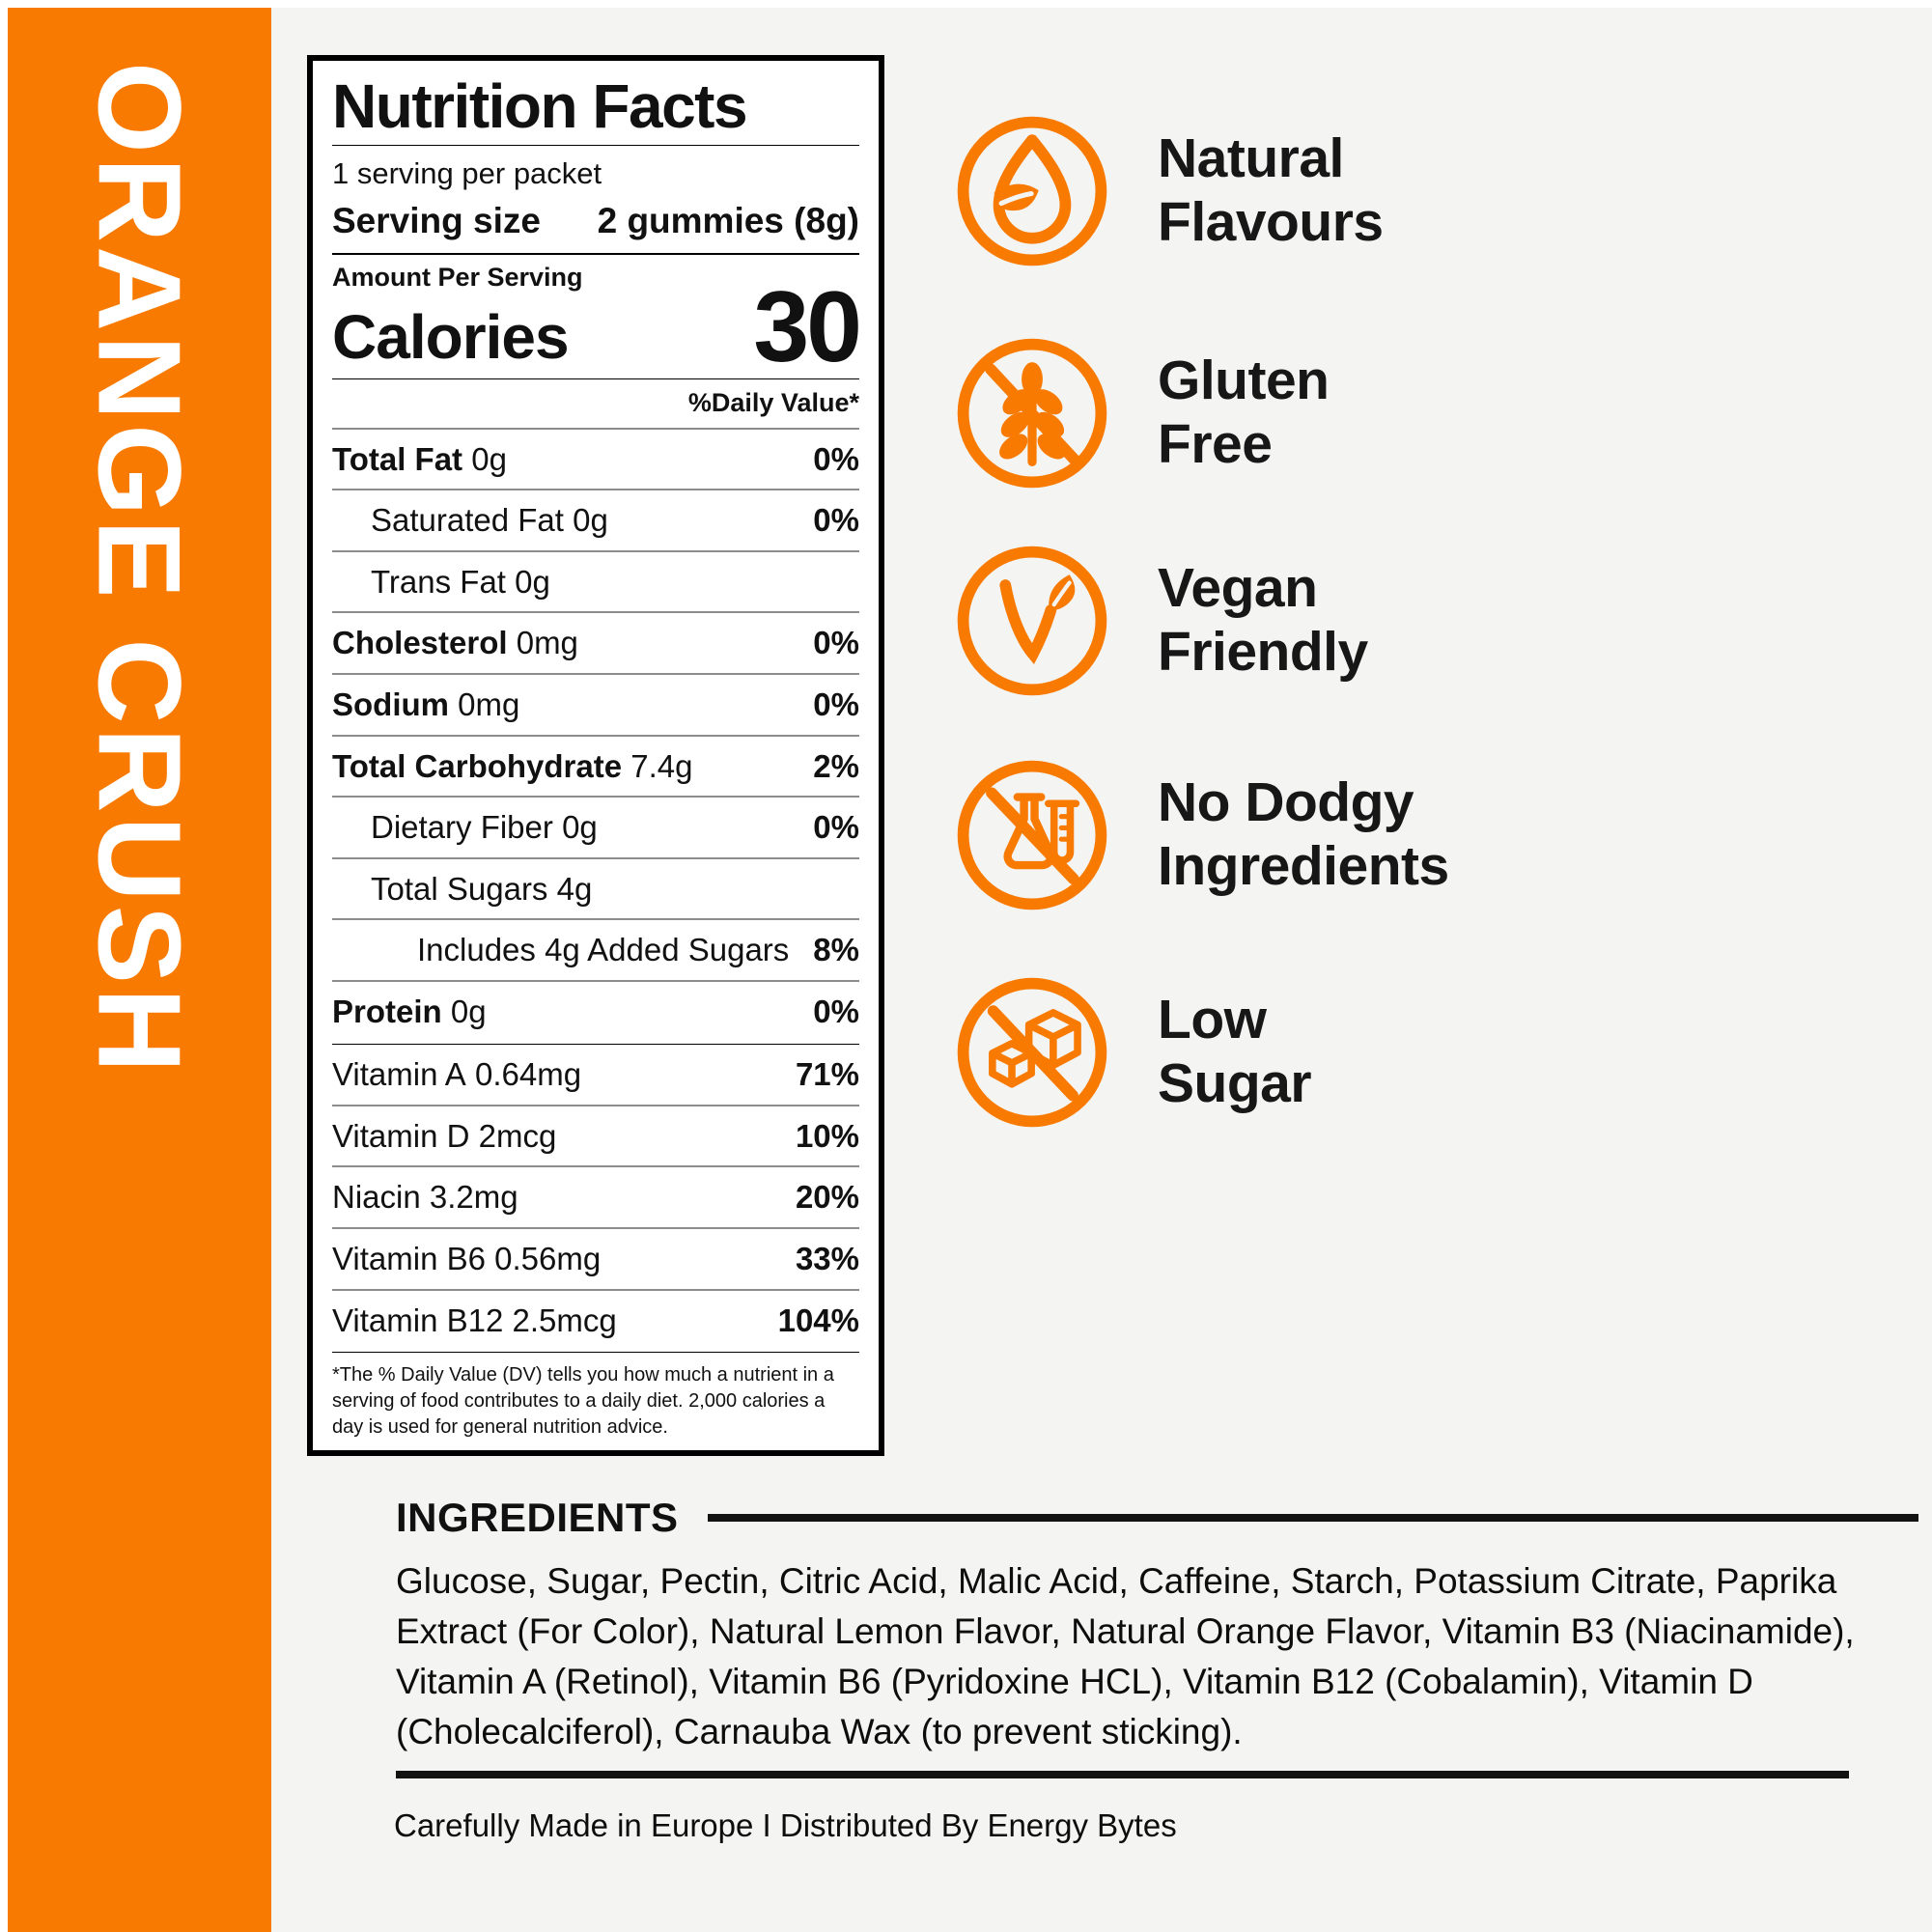 The width and height of the screenshot is (1932, 1932). What do you see at coordinates (836, 950) in the screenshot?
I see `daily-value-pct: 8%` at bounding box center [836, 950].